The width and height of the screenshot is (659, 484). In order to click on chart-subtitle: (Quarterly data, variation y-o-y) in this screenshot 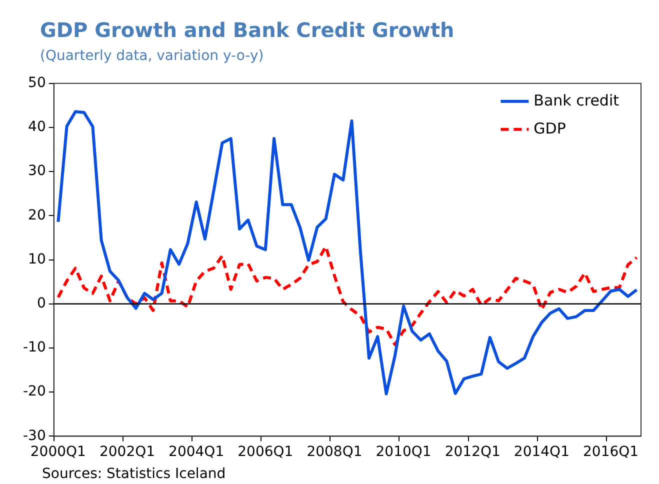, I will do `click(152, 56)`.